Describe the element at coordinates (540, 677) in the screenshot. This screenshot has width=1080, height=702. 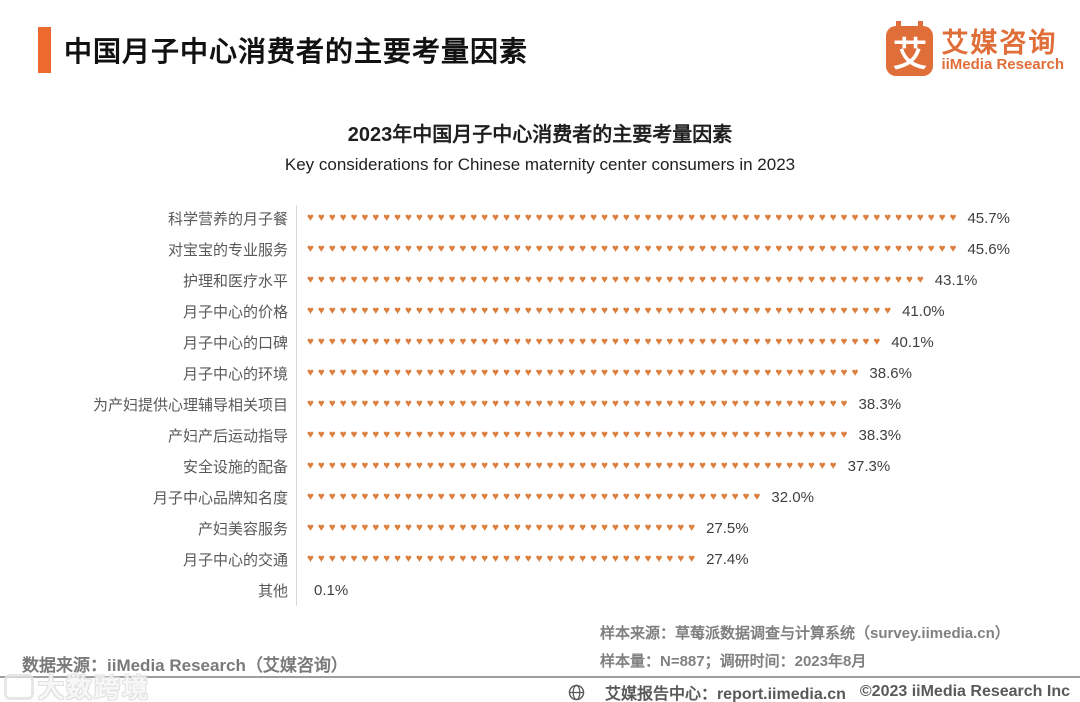
I see `footer-divider` at that location.